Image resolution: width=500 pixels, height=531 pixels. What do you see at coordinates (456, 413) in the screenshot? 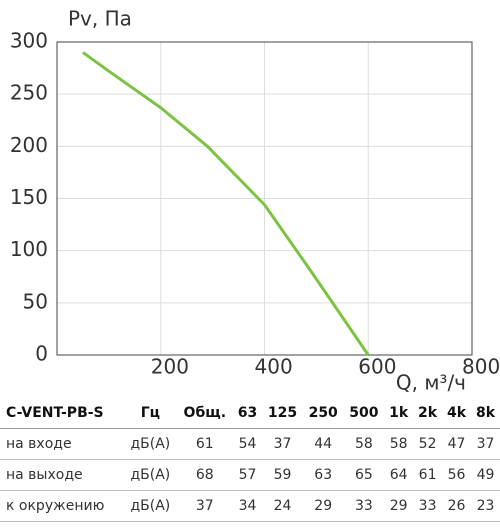
I see `table-cell: 4k` at bounding box center [456, 413].